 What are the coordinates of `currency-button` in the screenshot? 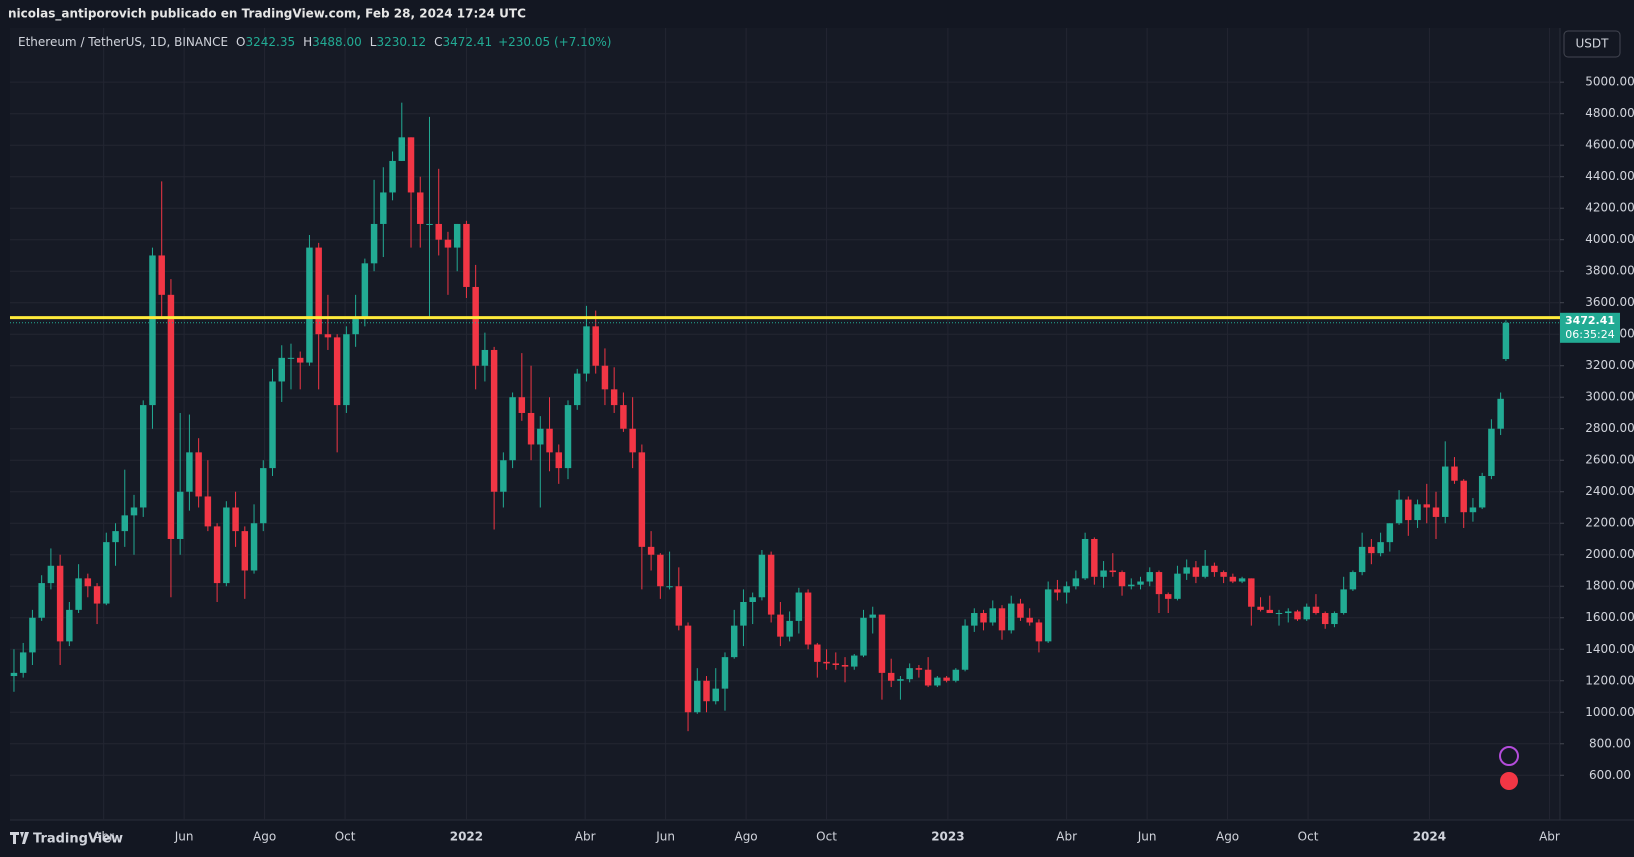 It's located at (1592, 44).